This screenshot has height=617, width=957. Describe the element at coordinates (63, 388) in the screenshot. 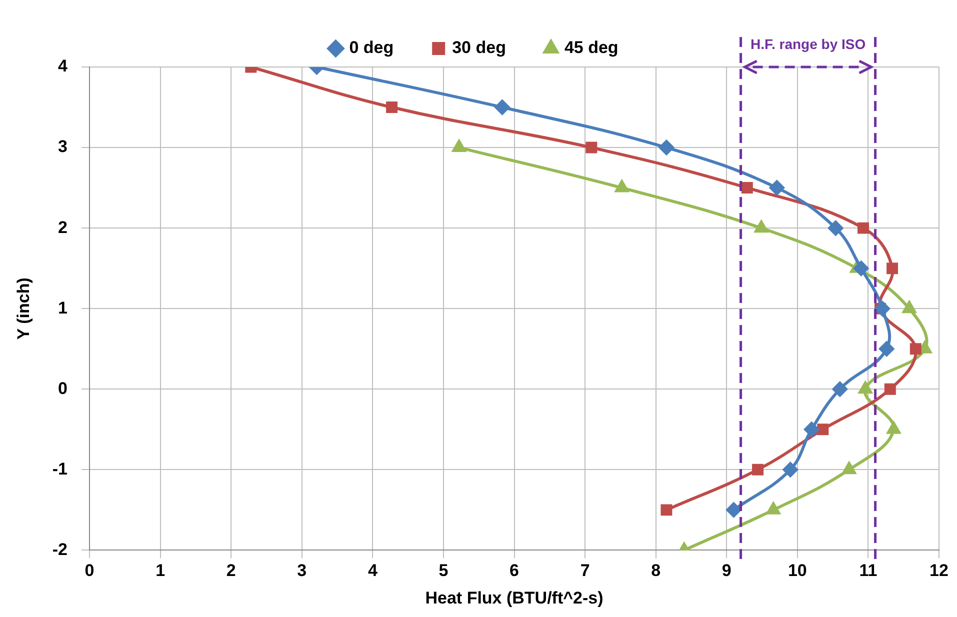

I see `y-tick-label: 0` at that location.